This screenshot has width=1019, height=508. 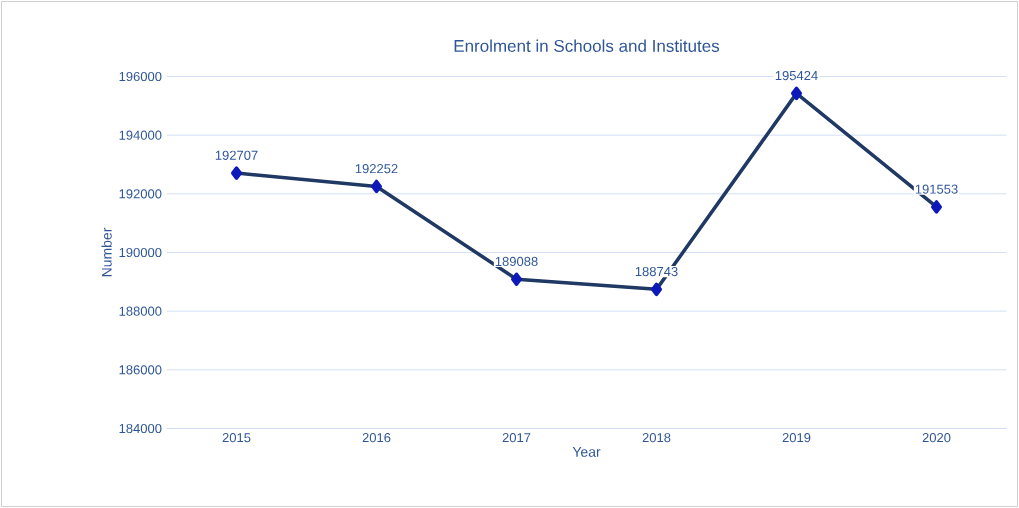 What do you see at coordinates (236, 438) in the screenshot?
I see `x-tick-label: 2015` at bounding box center [236, 438].